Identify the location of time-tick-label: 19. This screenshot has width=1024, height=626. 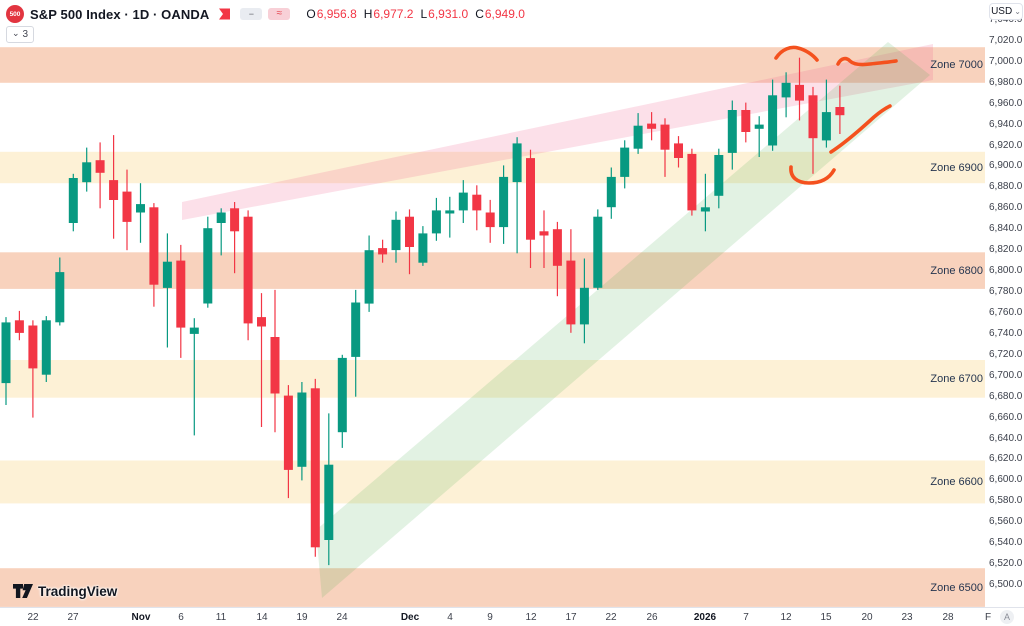
(302, 617).